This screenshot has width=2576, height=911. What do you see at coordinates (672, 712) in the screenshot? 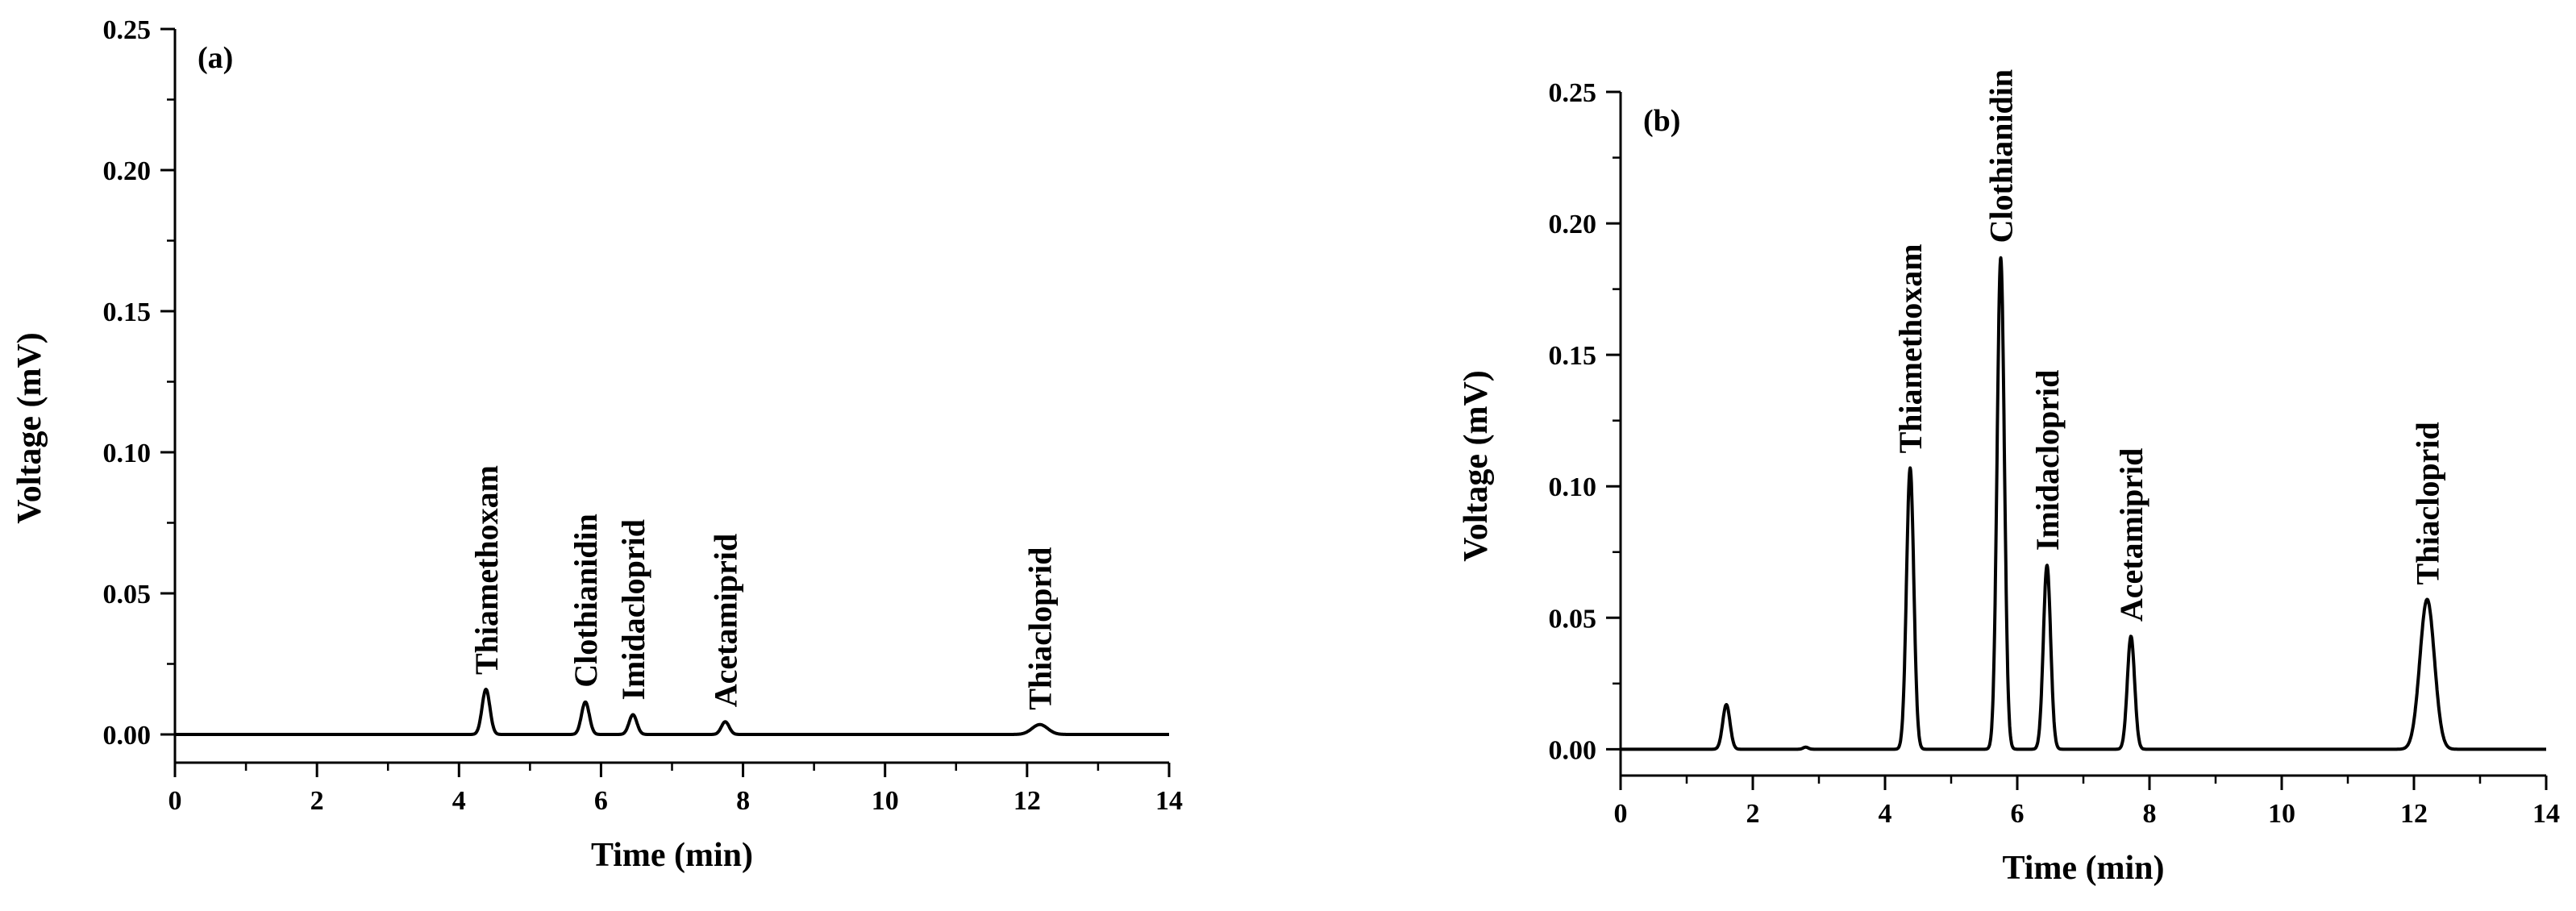
I see `signal-trace` at bounding box center [672, 712].